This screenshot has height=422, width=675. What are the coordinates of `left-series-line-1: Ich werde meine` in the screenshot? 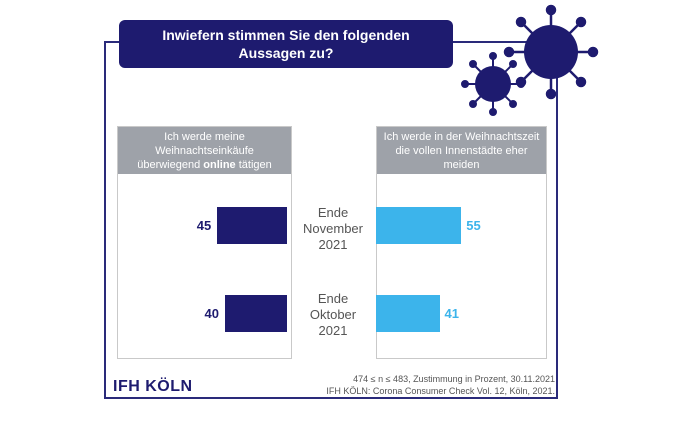 It's located at (204, 136).